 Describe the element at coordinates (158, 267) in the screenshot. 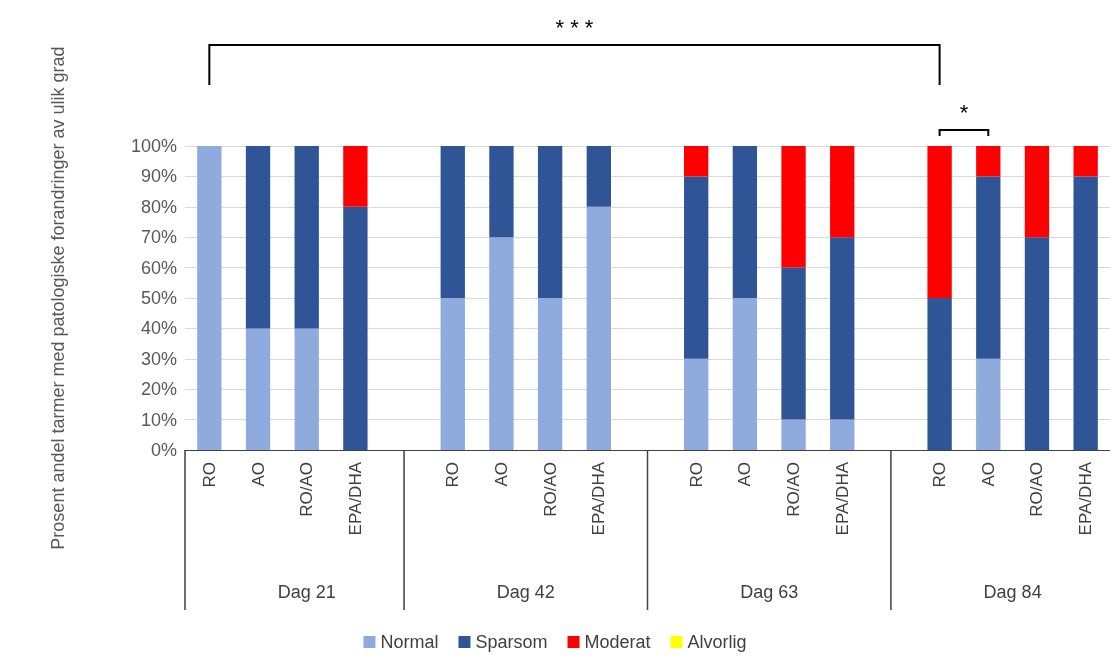

I see `y-tick-label: 60%` at that location.